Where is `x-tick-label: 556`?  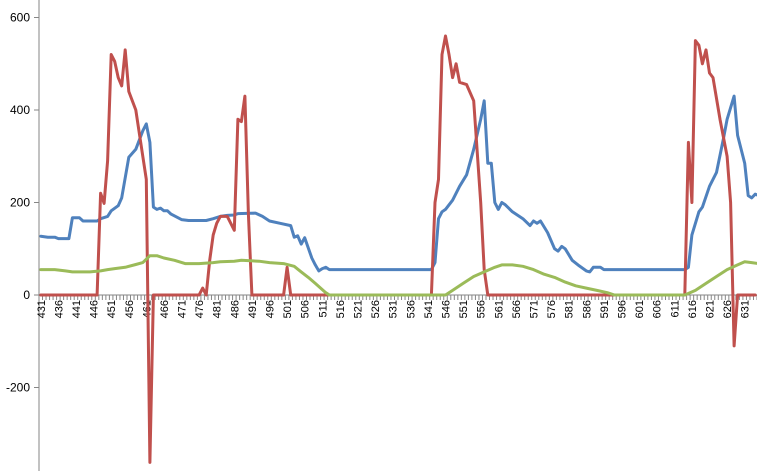
x-tick-label: 556 is located at coordinates (482, 309).